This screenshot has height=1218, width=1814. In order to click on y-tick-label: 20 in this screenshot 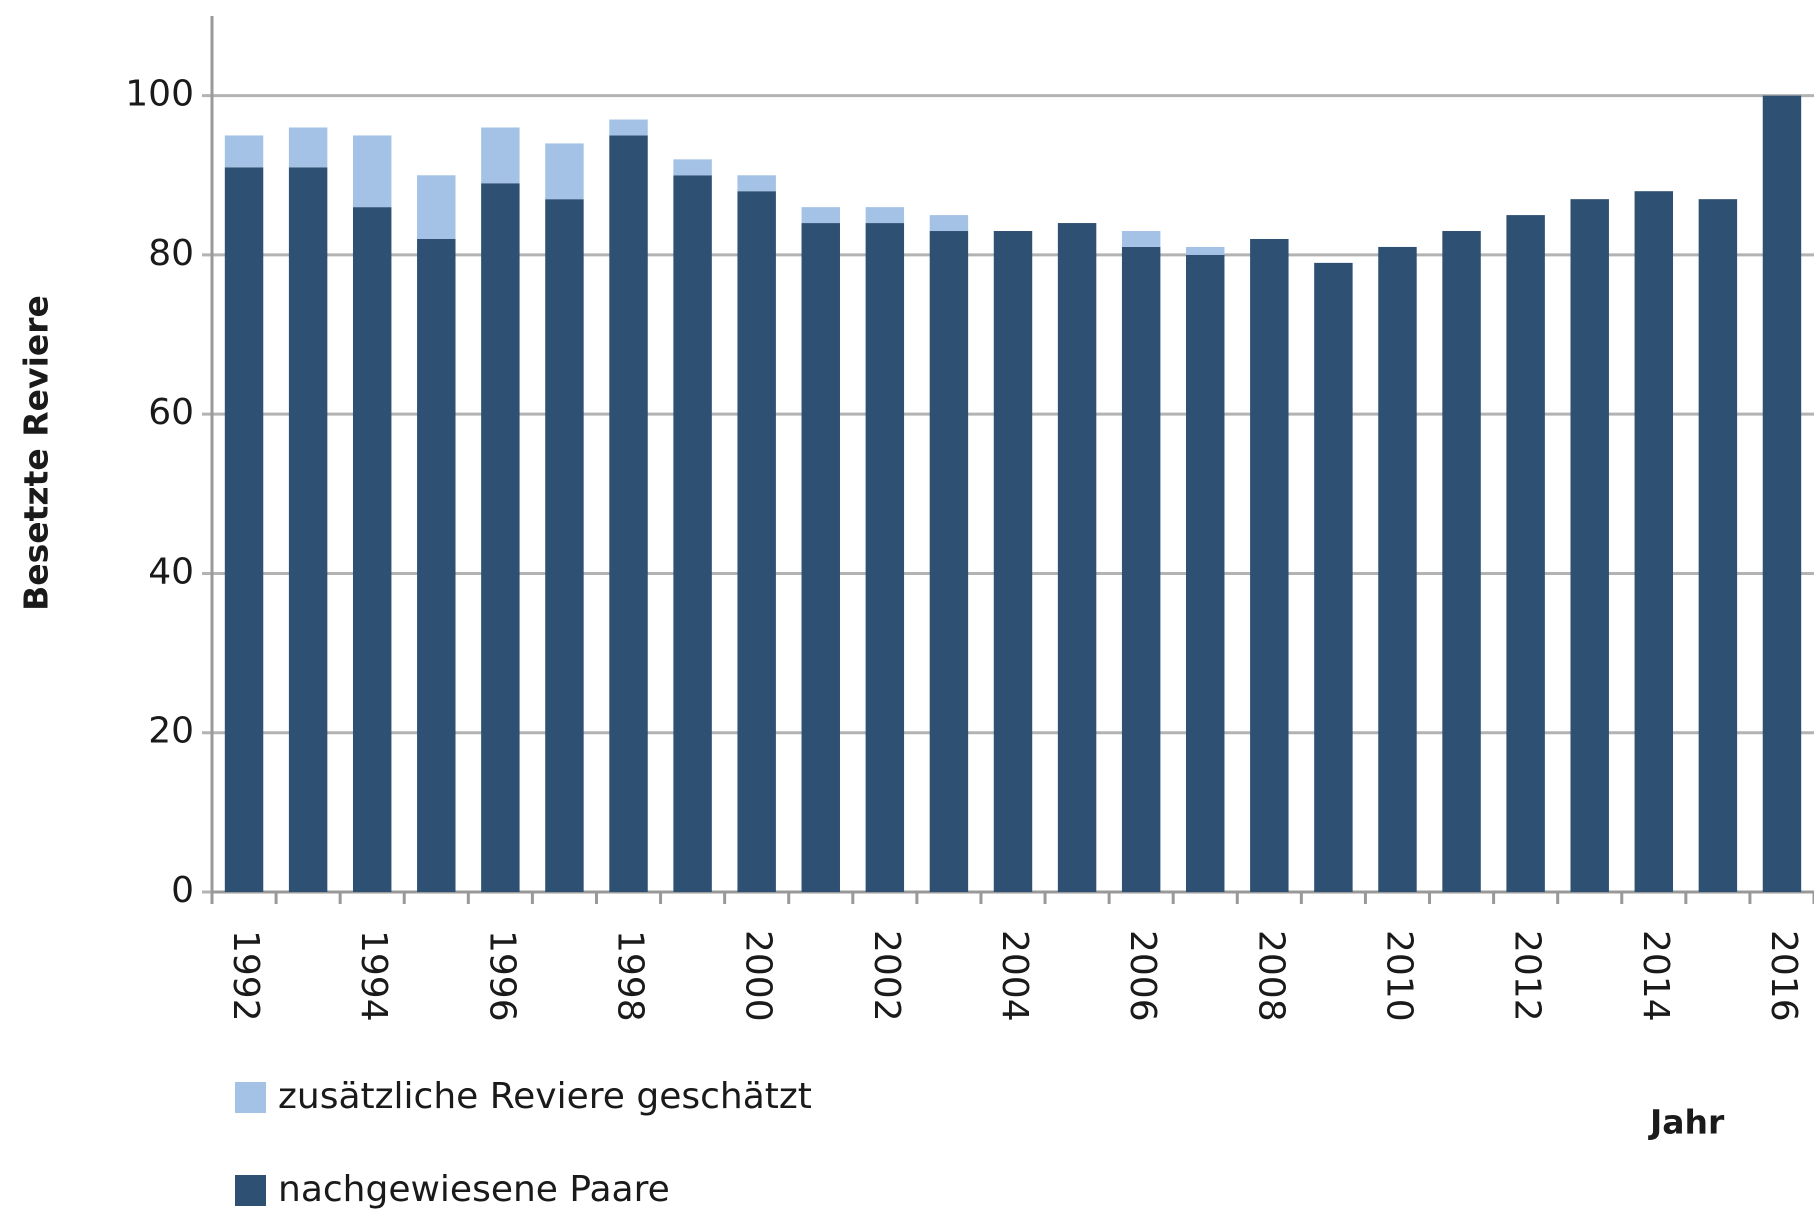, I will do `click(171, 731)`.